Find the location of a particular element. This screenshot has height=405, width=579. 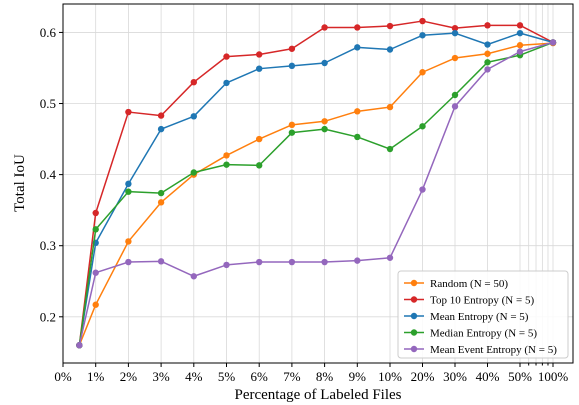

legend-box is located at coordinates (483, 314).